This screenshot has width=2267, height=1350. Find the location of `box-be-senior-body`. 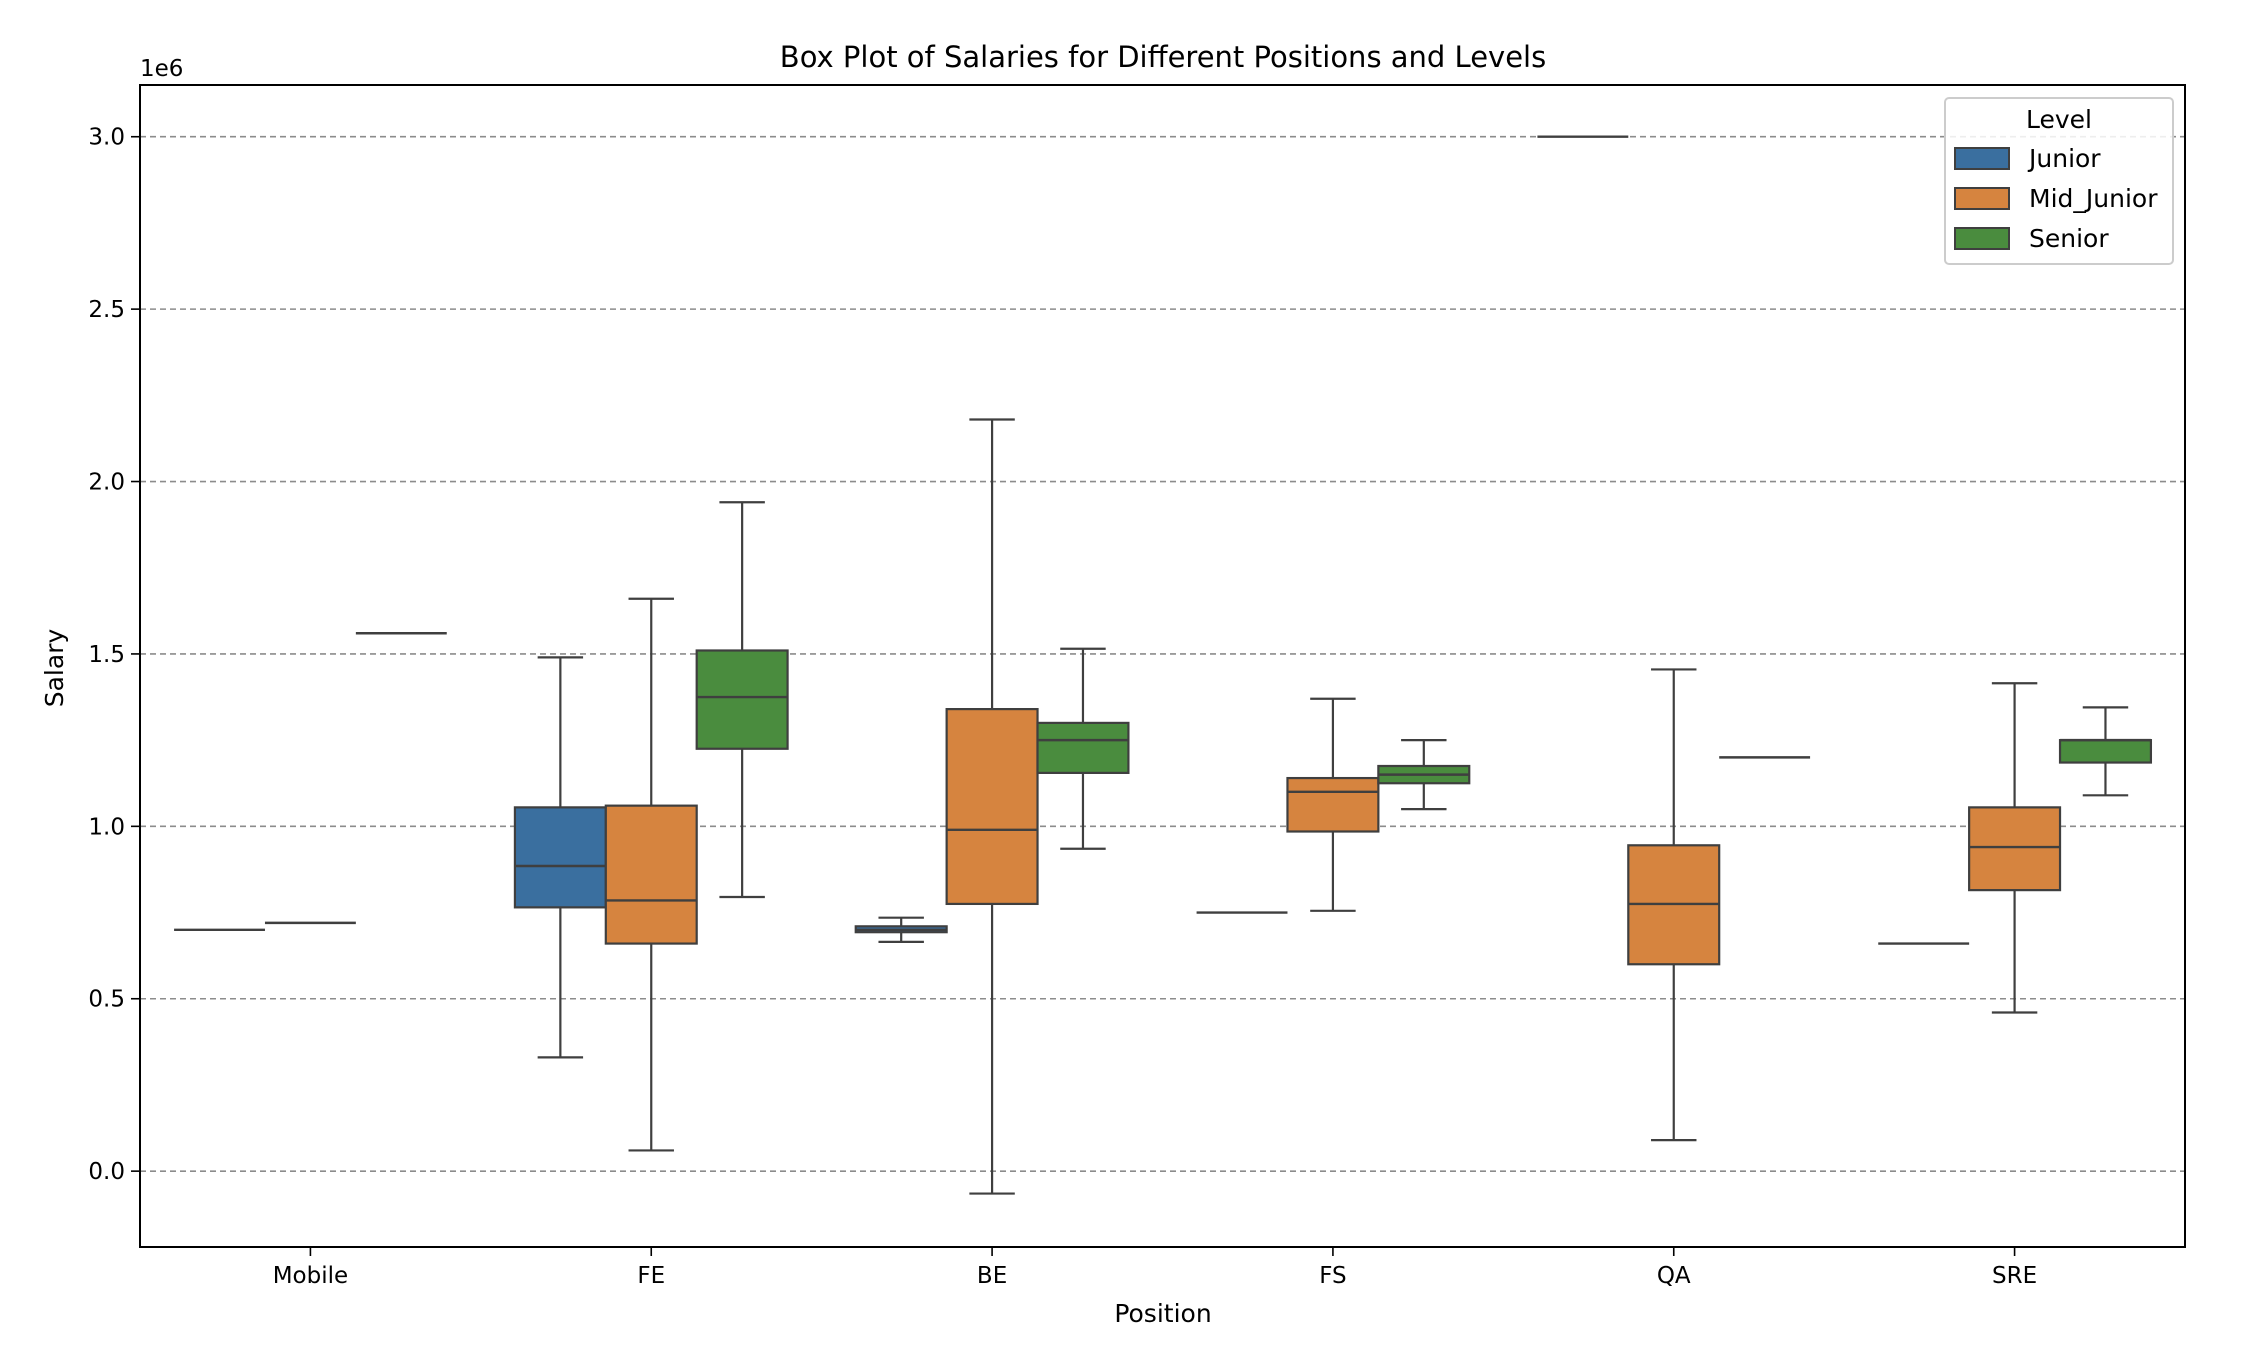

box-be-senior-body is located at coordinates (1083, 747).